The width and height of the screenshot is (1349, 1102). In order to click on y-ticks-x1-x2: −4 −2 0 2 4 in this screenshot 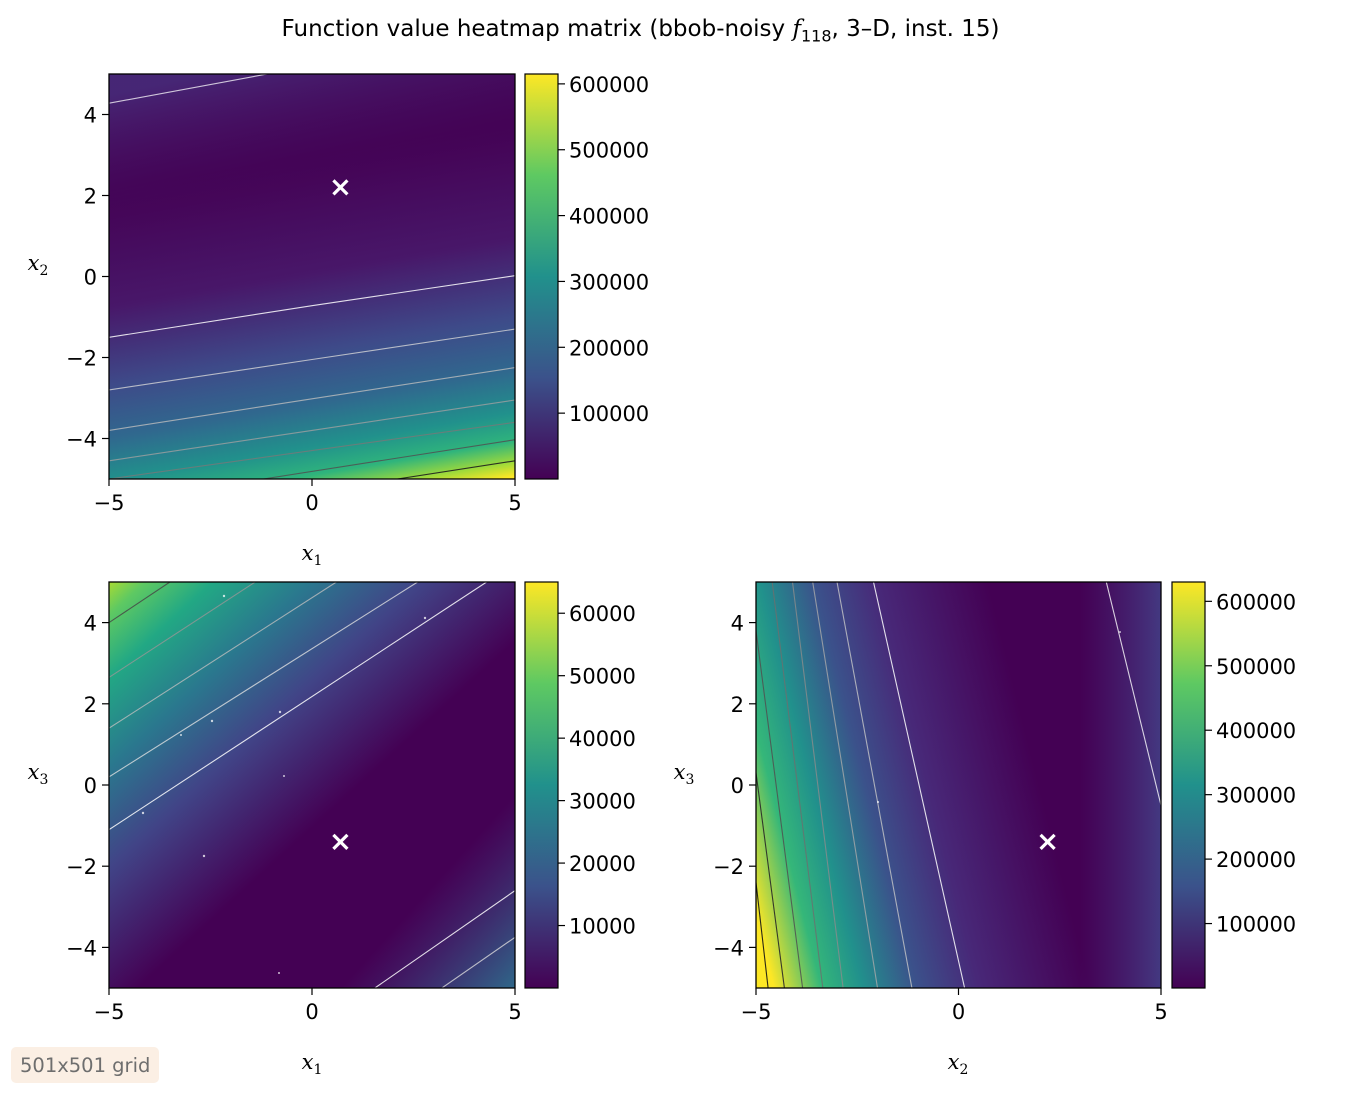, I will do `click(87, 278)`.